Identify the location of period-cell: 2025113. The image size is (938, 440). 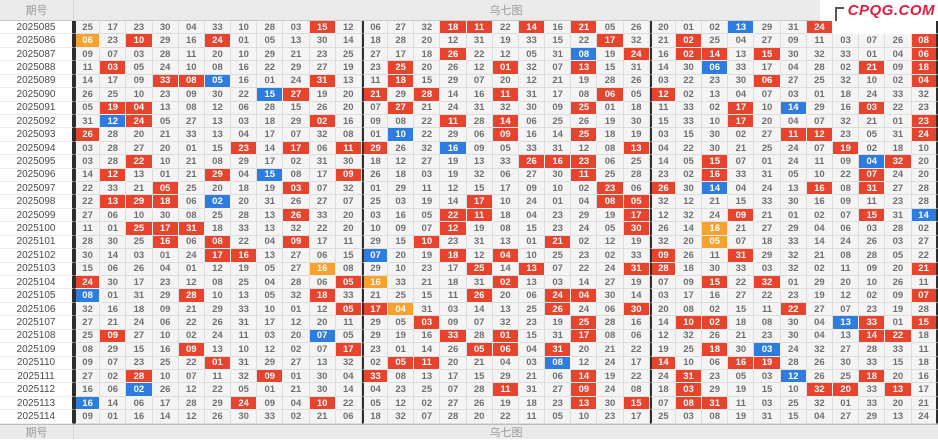
(37, 403).